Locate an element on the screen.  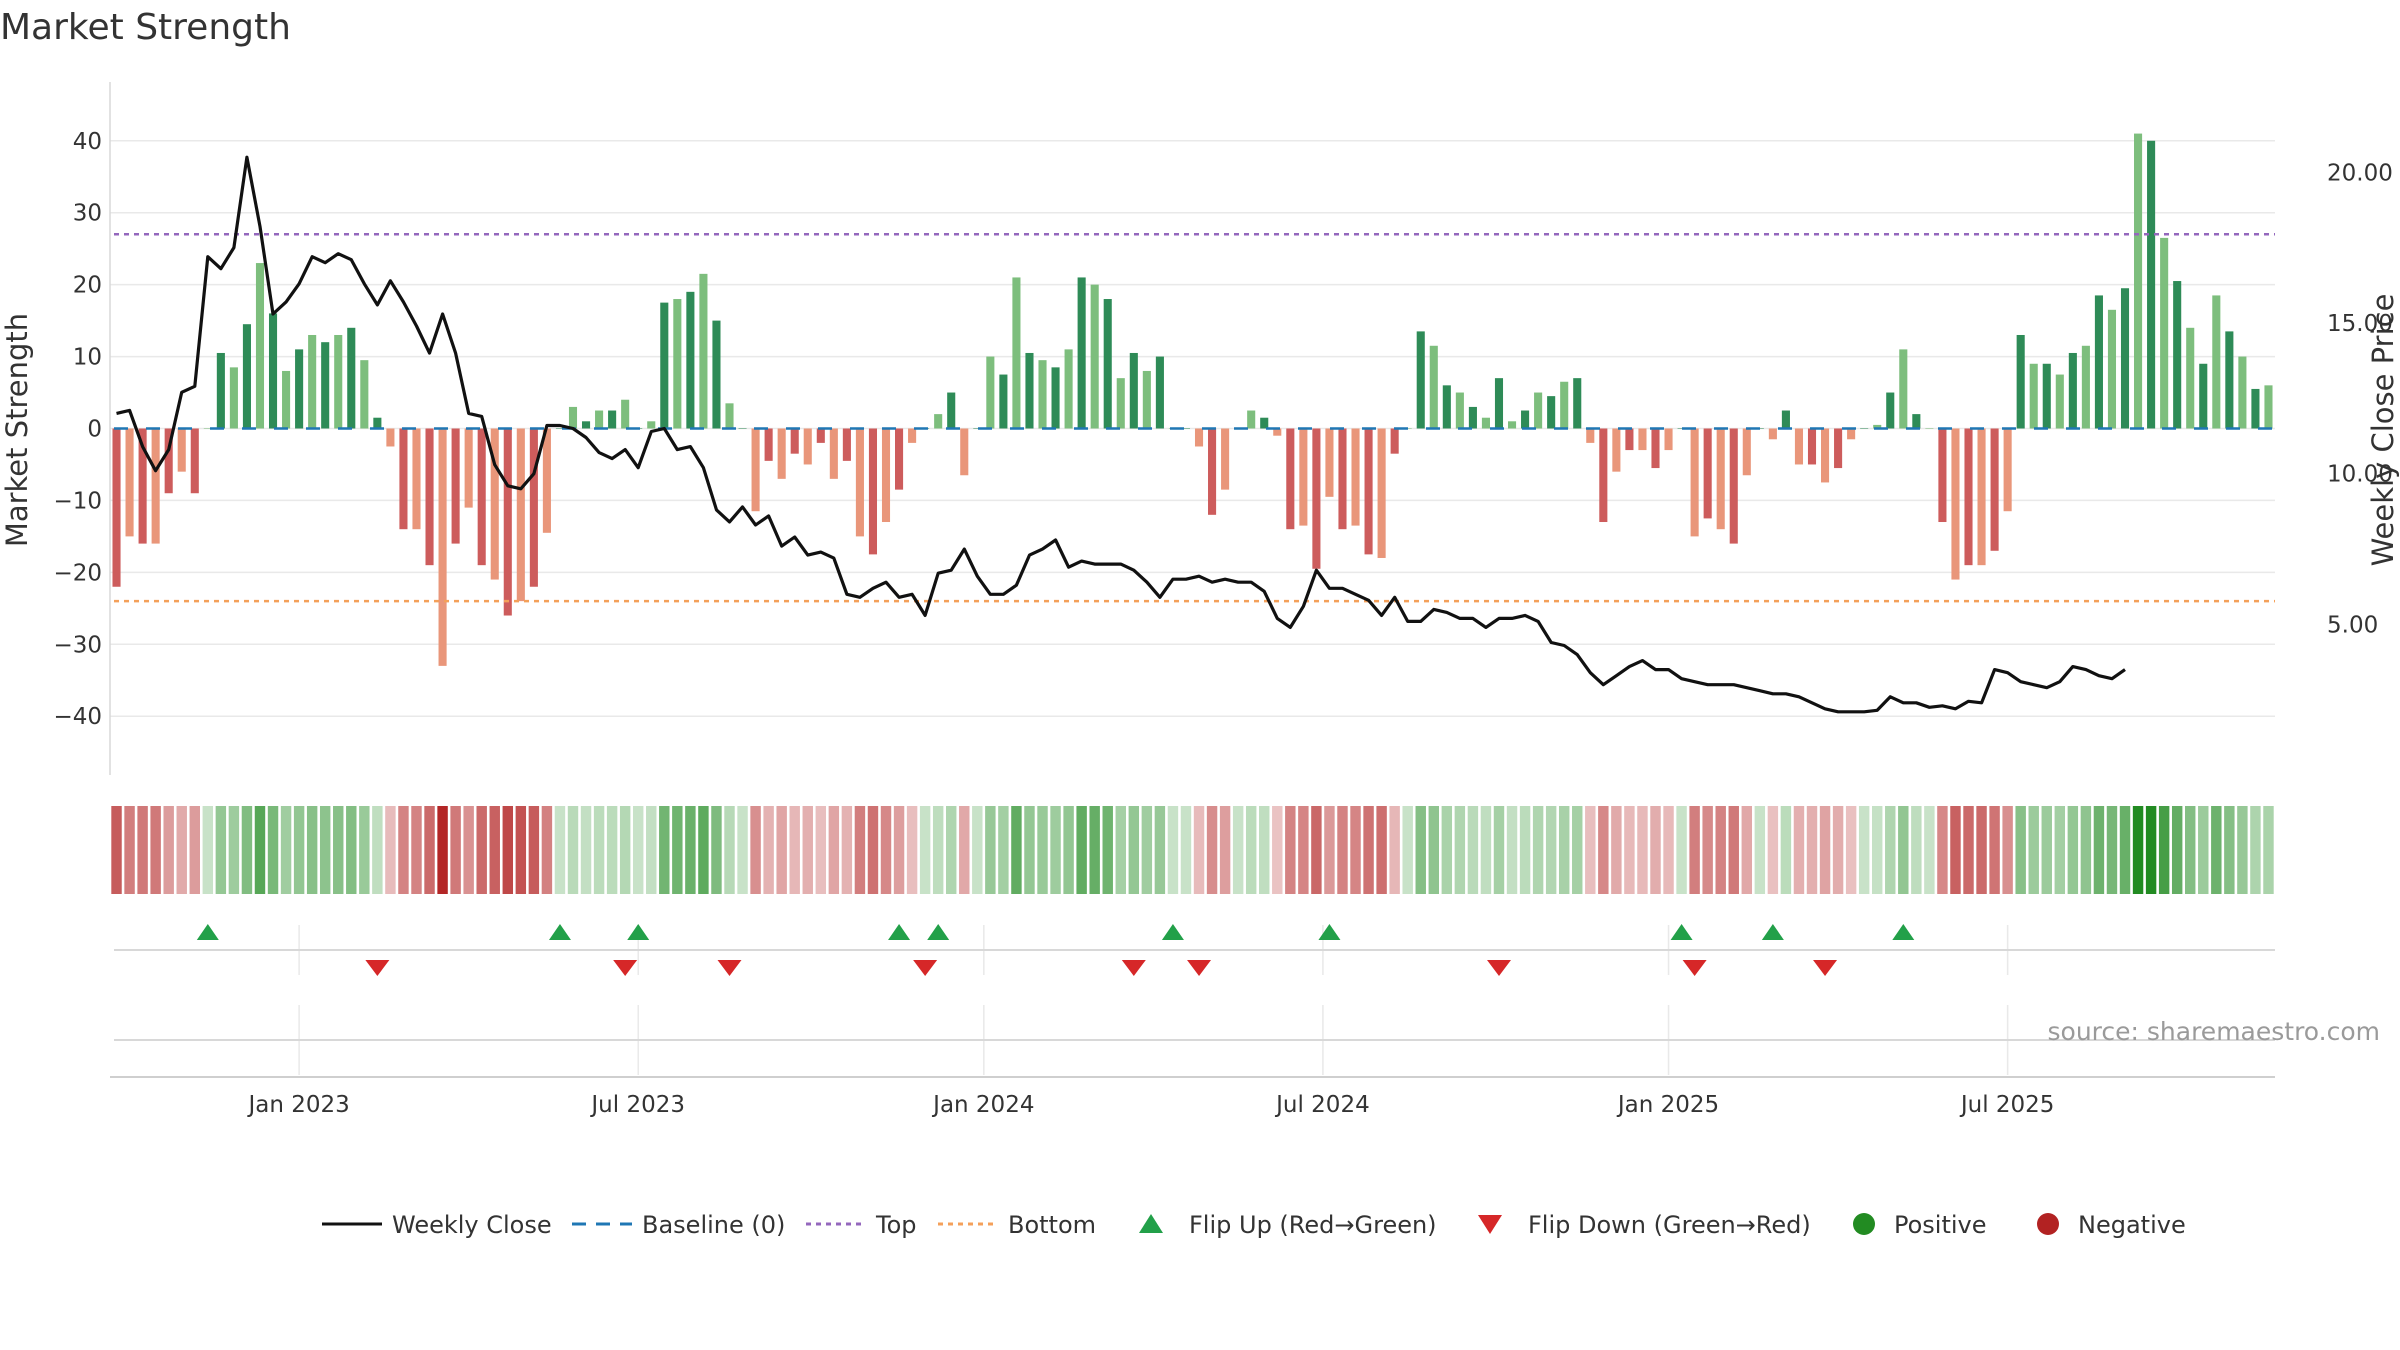
legend-label: Weekly Close is located at coordinates (472, 1225).